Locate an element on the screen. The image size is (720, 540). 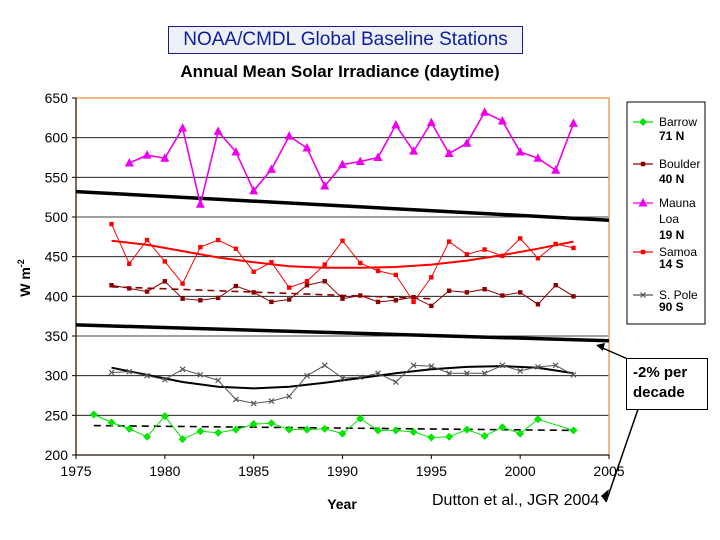
legend-label-0: Barrow is located at coordinates (678, 122).